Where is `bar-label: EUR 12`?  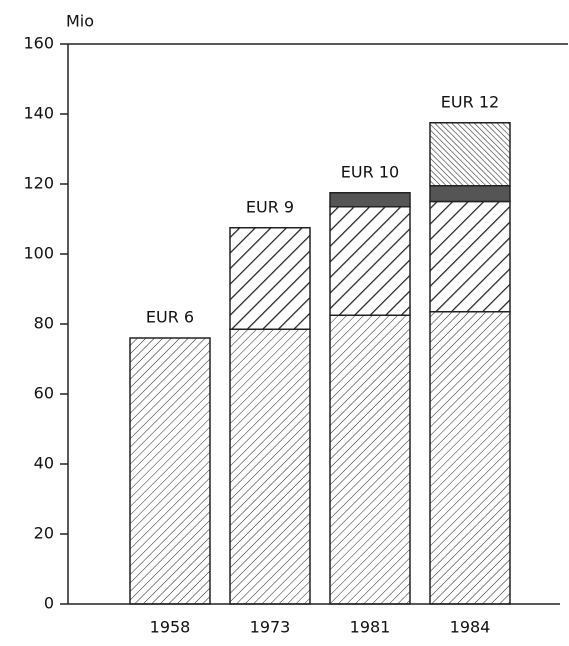 bar-label: EUR 12 is located at coordinates (470, 101).